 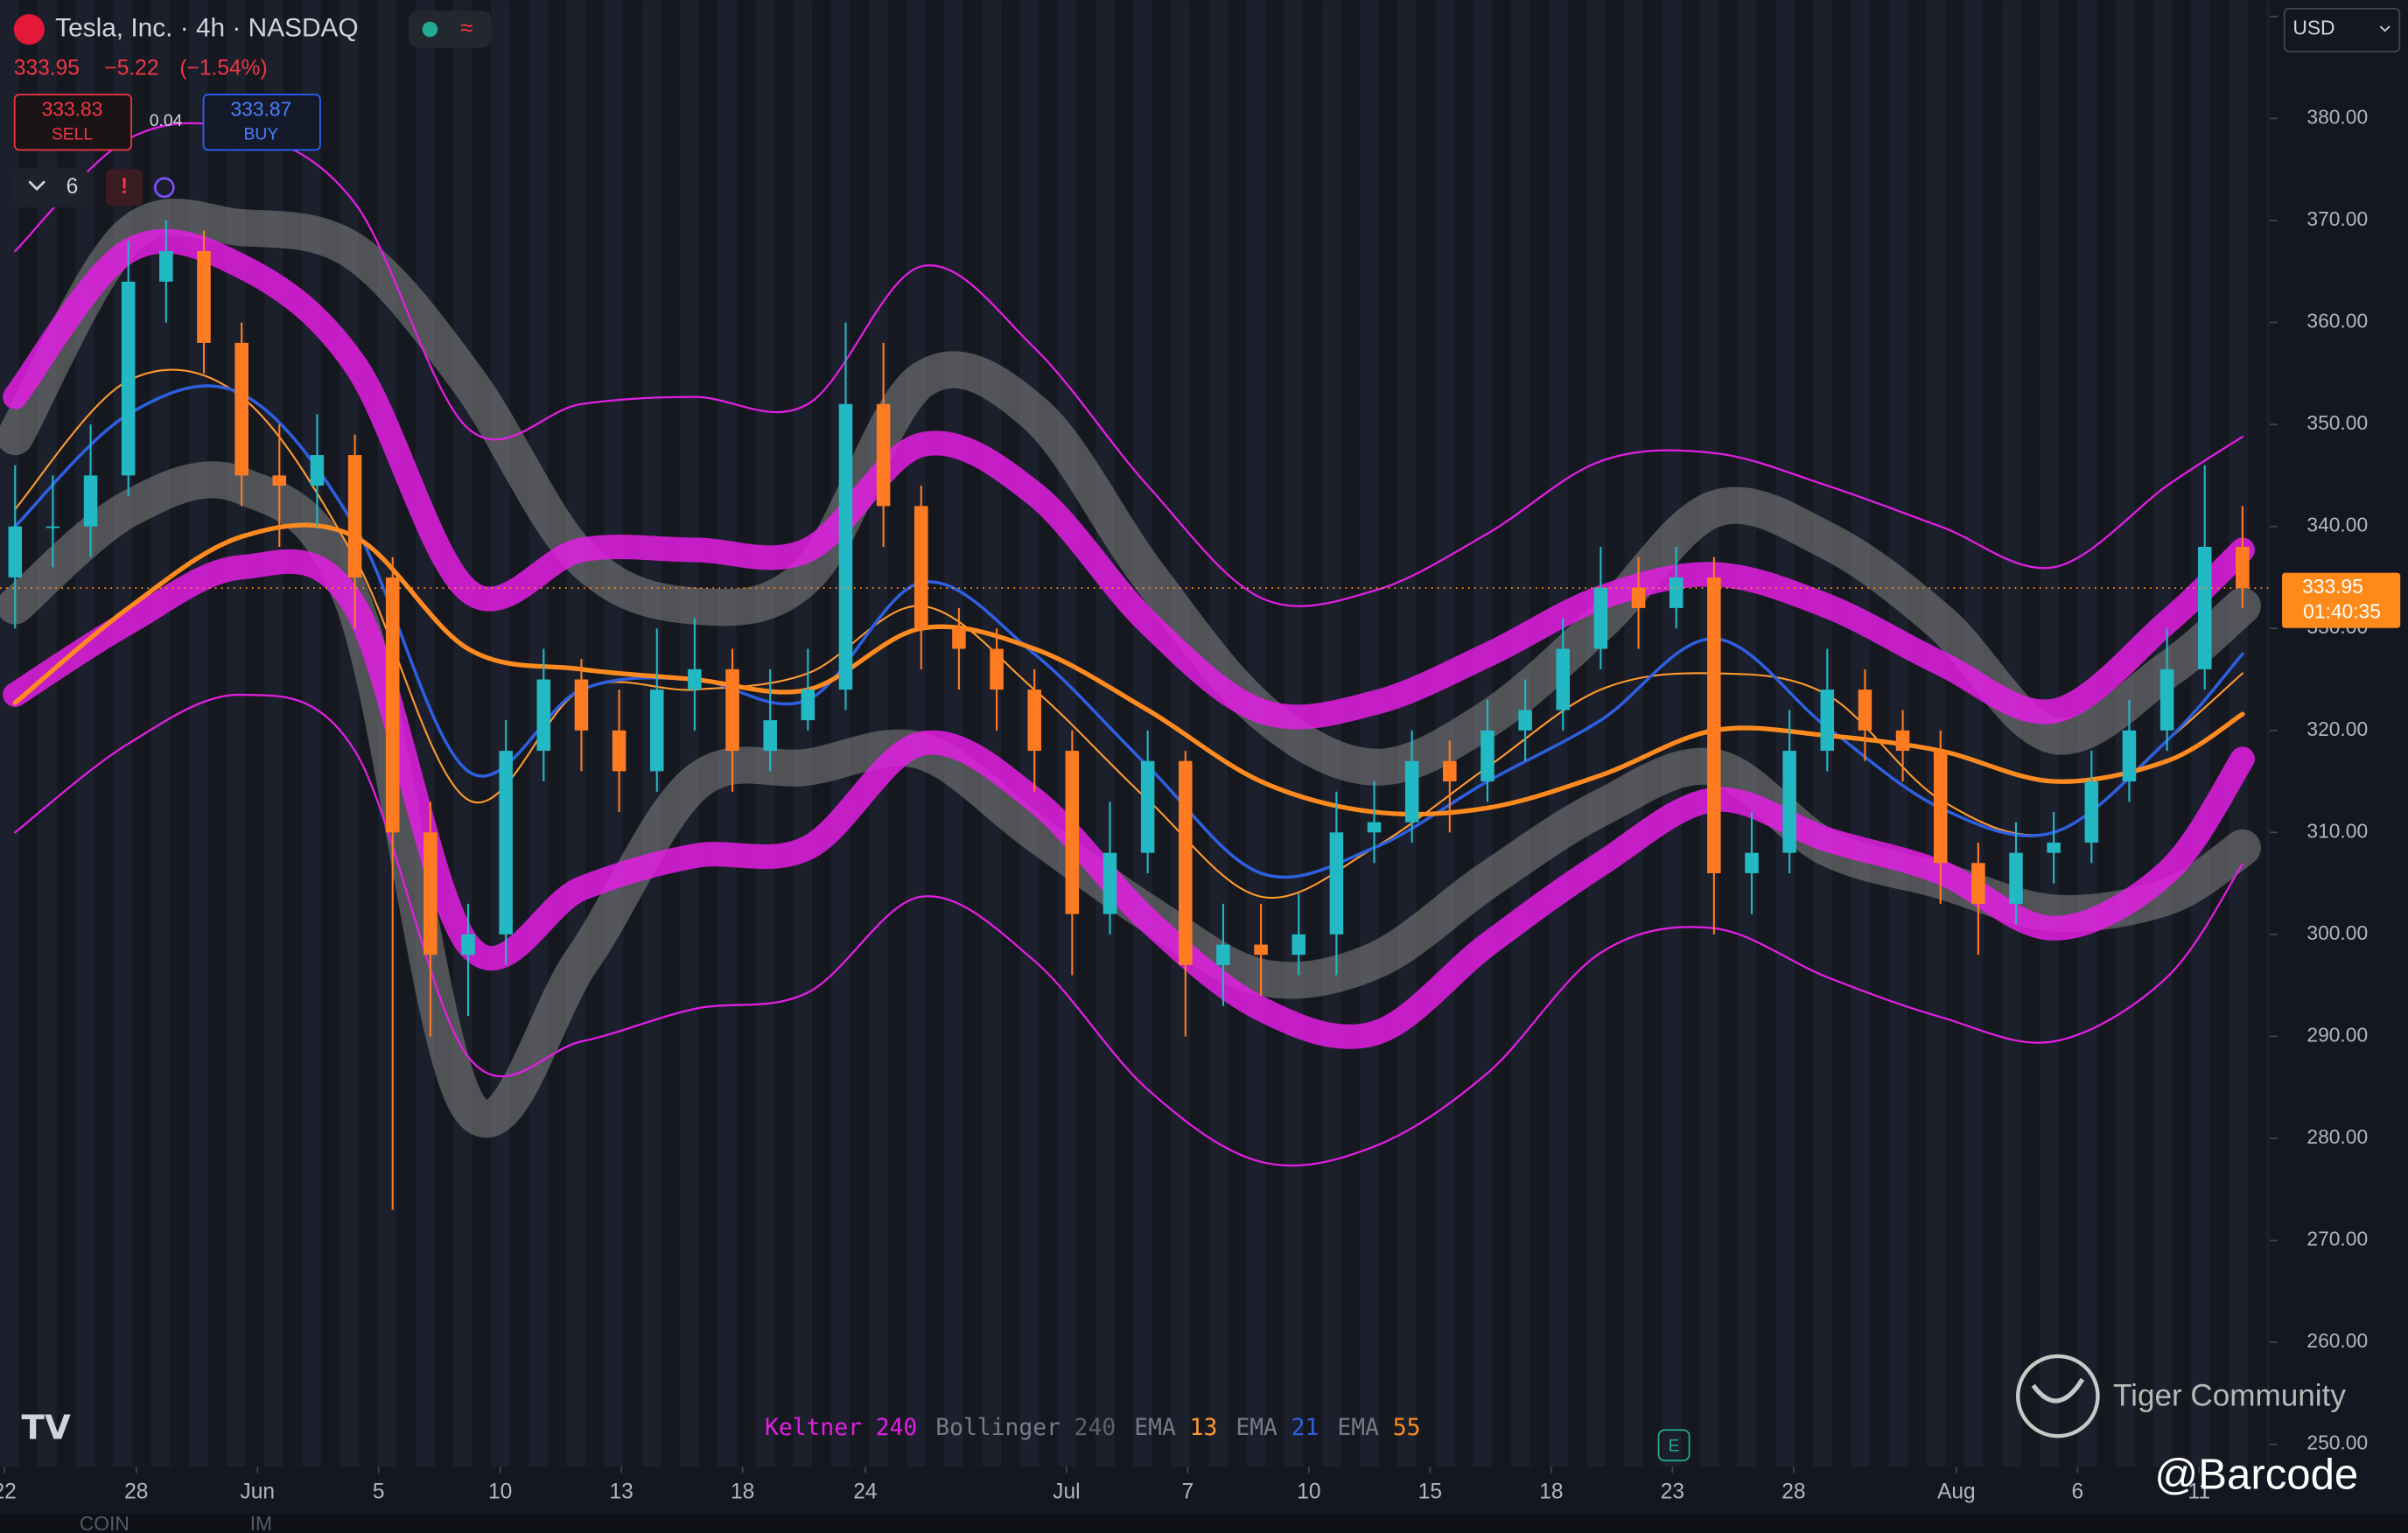 I want to click on x-tick-label: 23, so click(x=1672, y=1492).